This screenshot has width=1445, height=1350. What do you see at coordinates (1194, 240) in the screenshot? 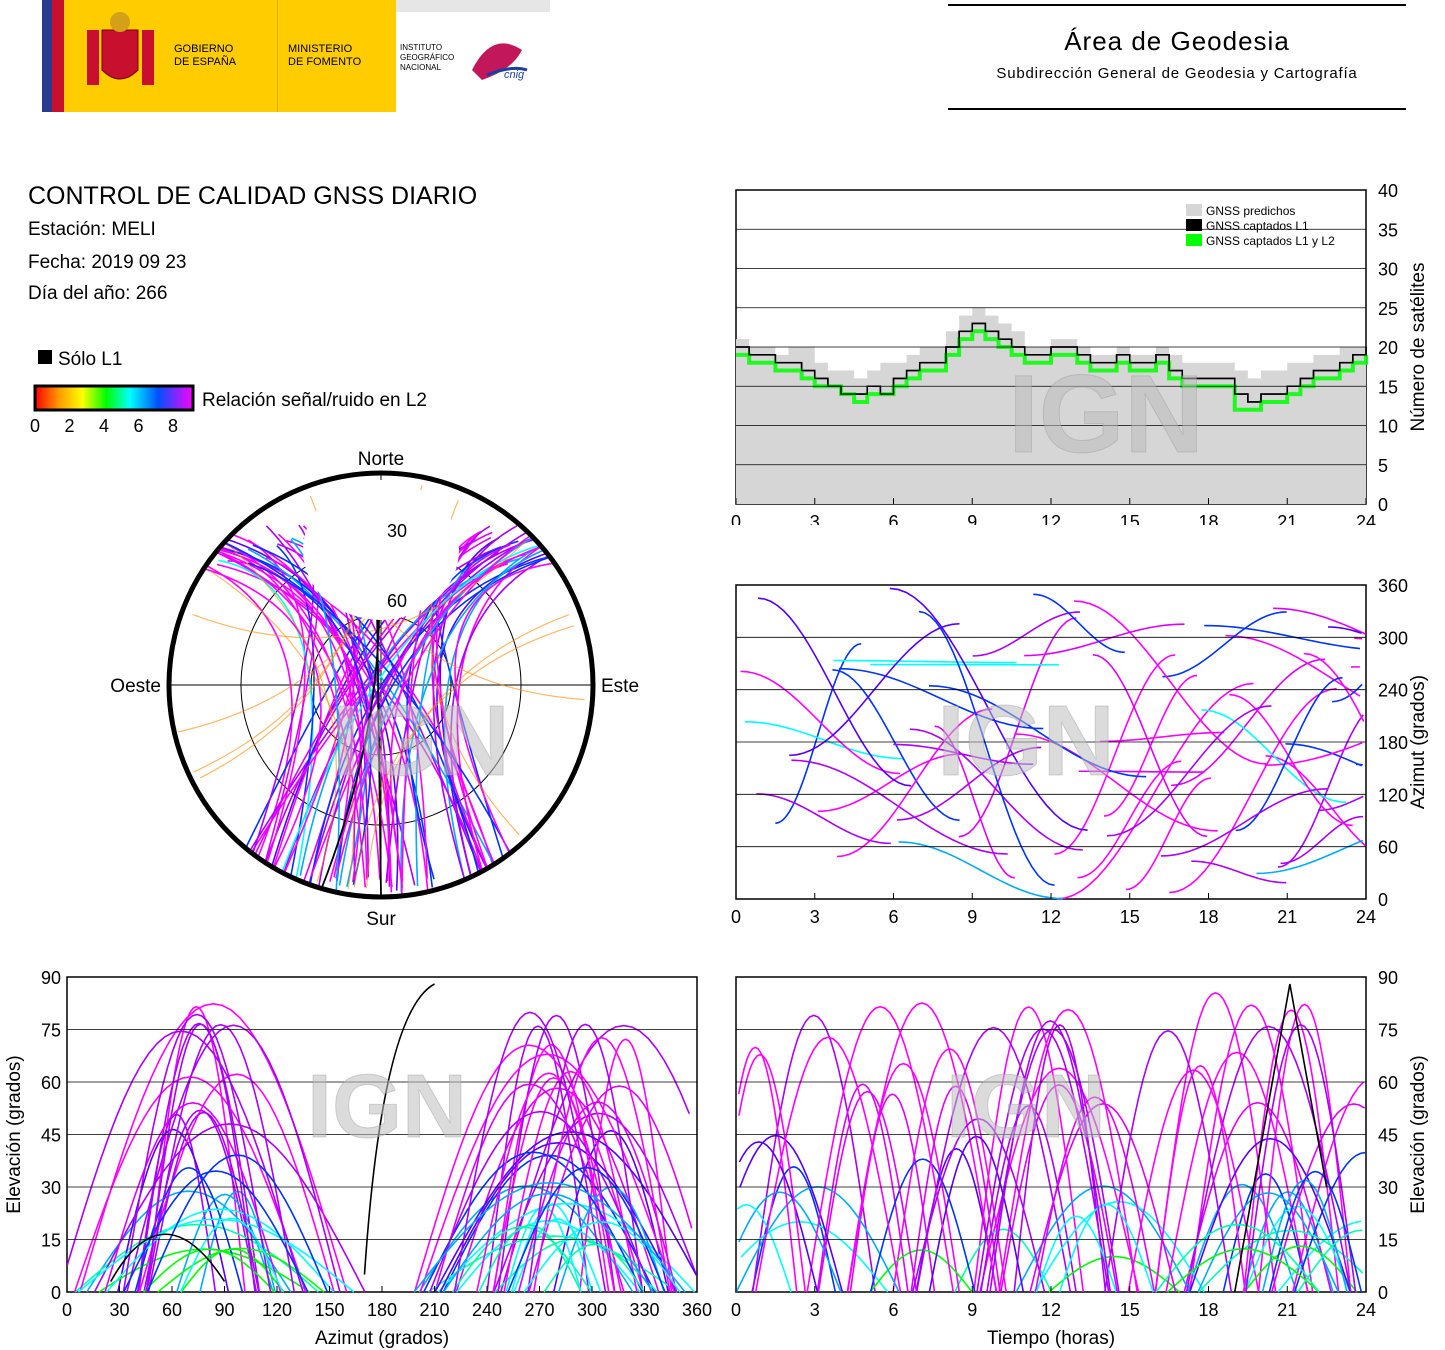
I see `legend-swatch` at bounding box center [1194, 240].